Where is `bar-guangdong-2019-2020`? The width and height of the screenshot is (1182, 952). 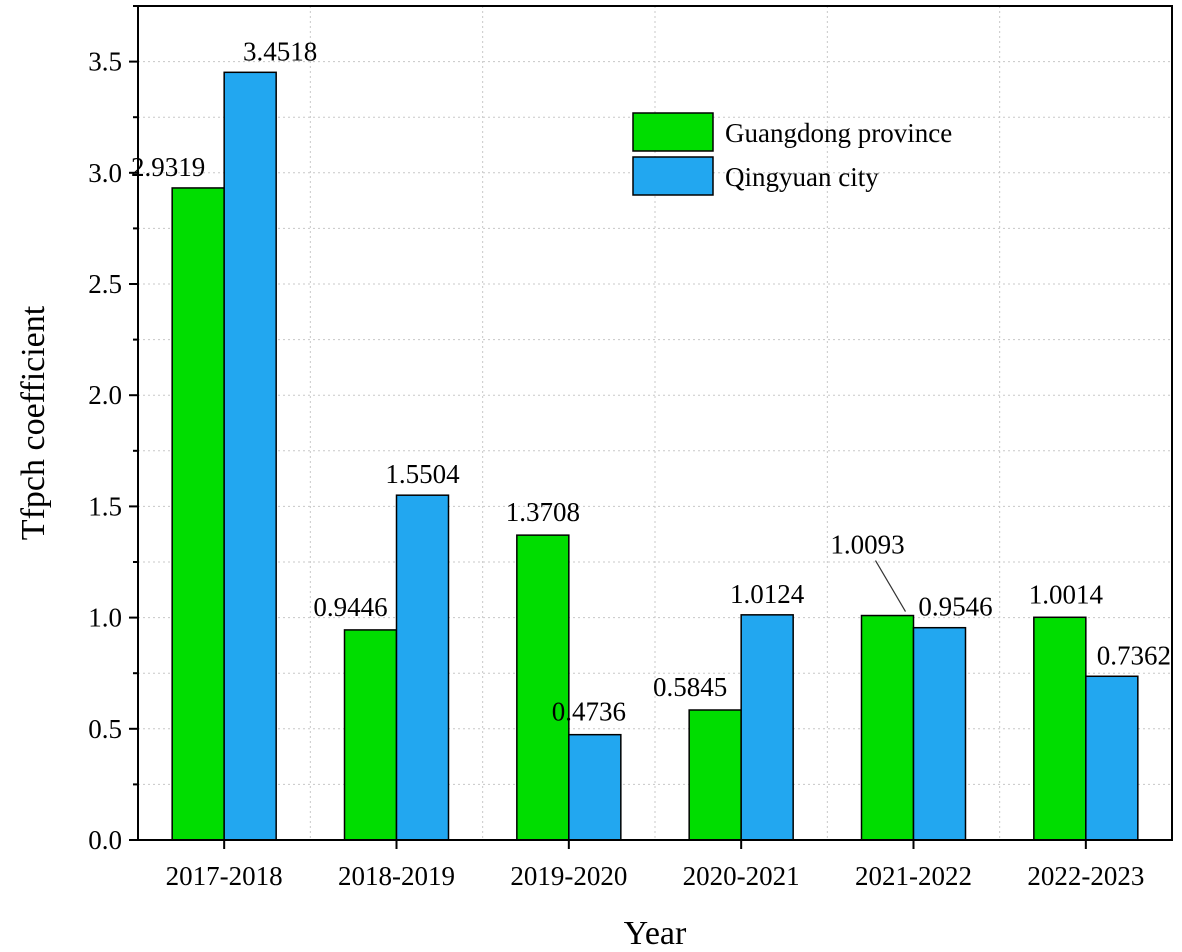 bar-guangdong-2019-2020 is located at coordinates (543, 687).